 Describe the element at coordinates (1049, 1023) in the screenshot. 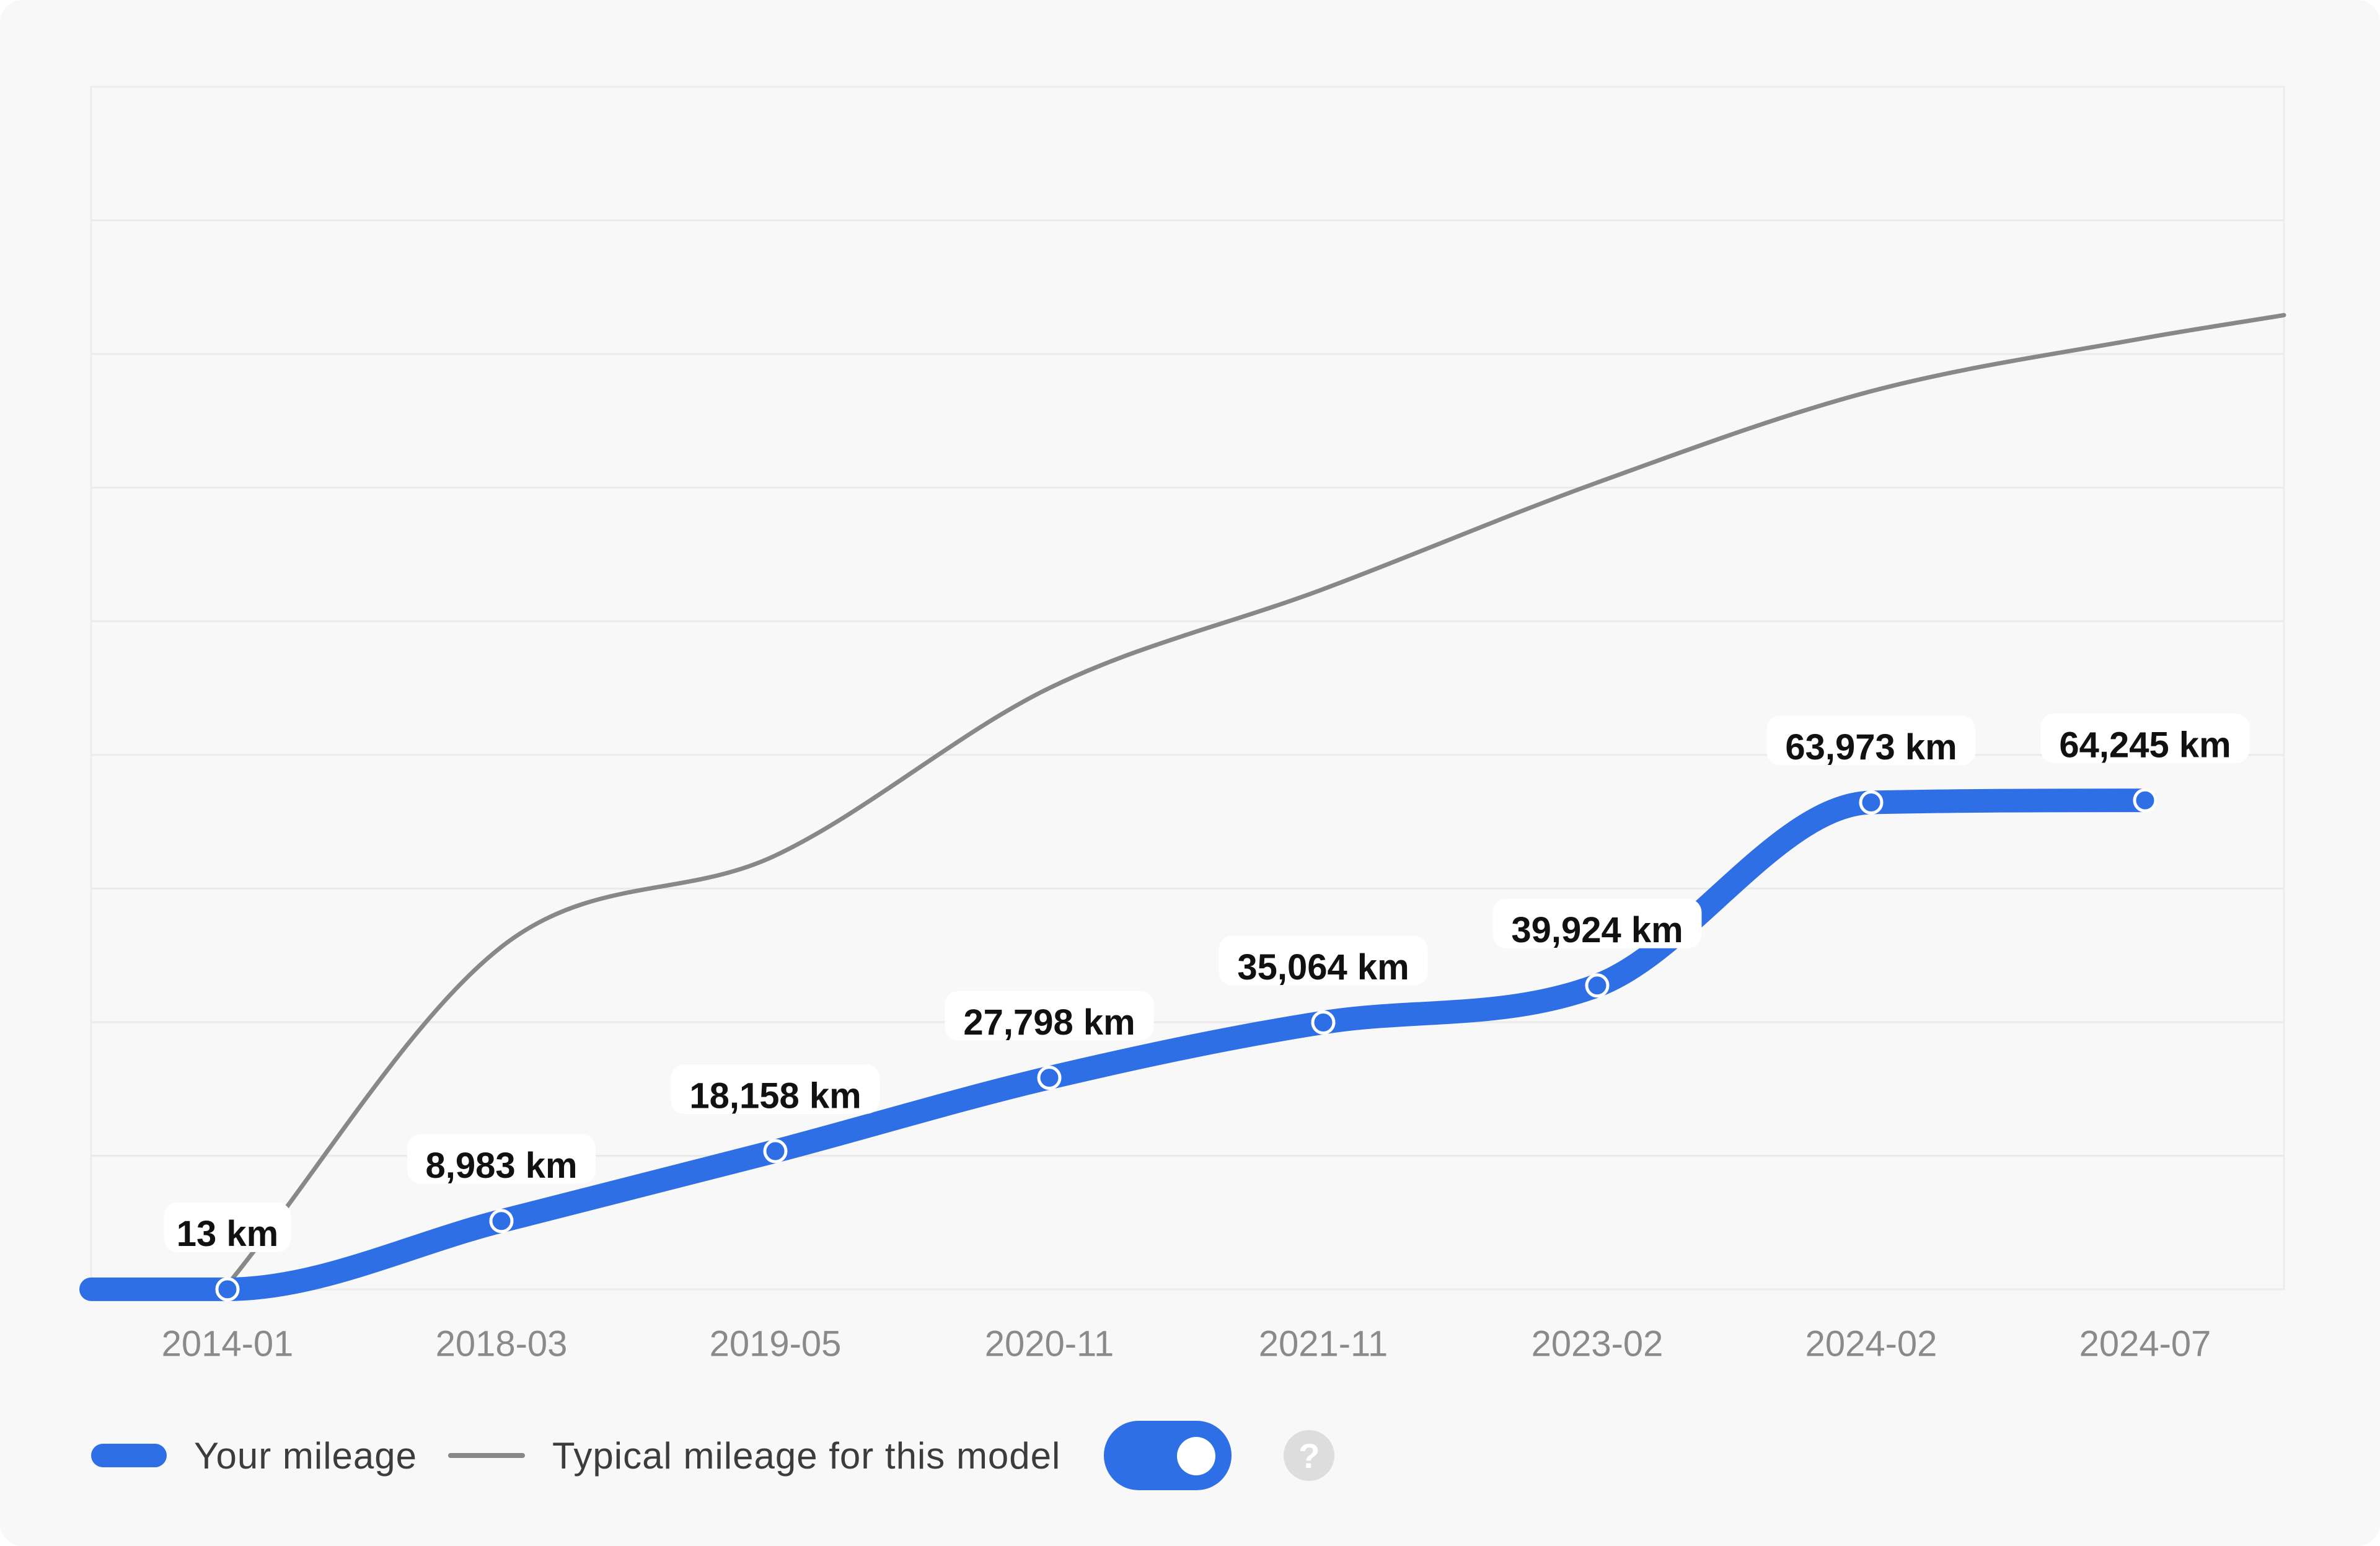

I see `data-label: 27,798 km` at that location.